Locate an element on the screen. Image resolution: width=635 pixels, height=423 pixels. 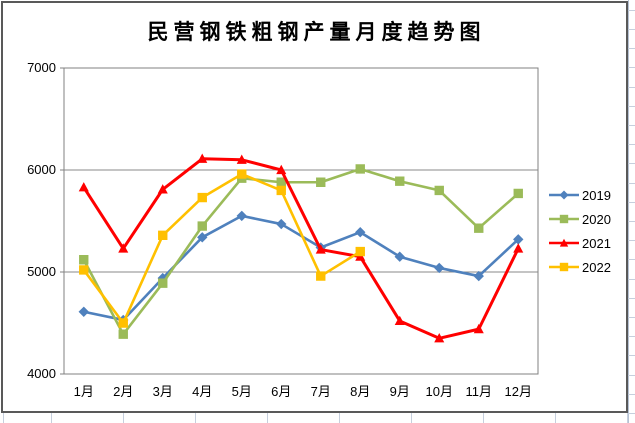
legend-label-2021: 2021 is located at coordinates (596, 243).